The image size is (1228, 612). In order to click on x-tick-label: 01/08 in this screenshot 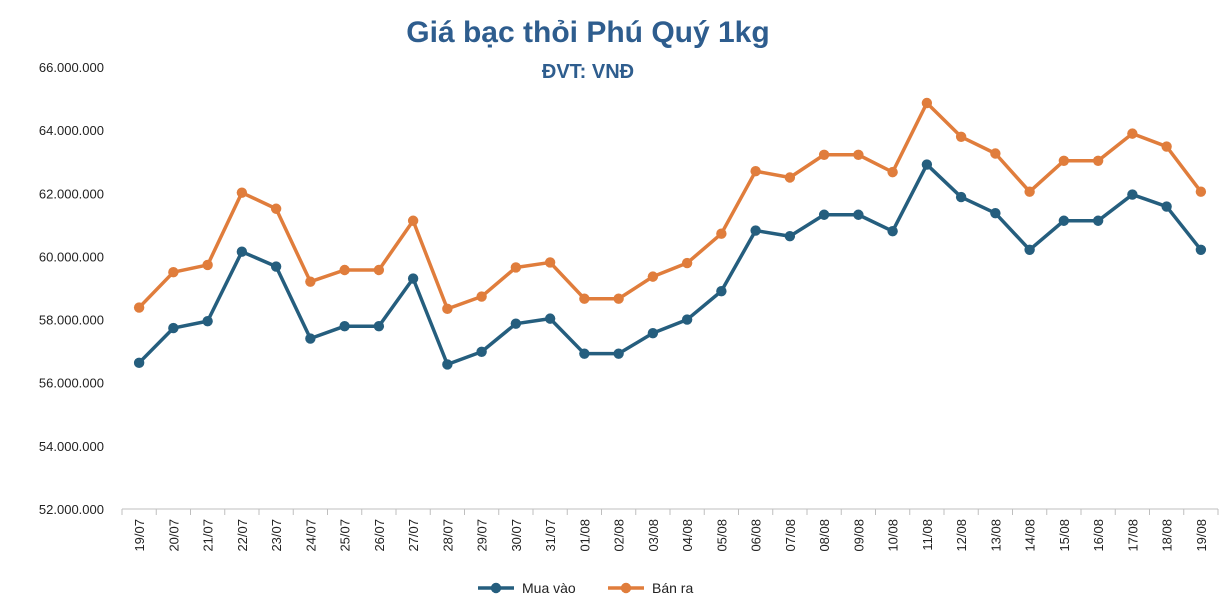, I will do `click(584, 535)`.